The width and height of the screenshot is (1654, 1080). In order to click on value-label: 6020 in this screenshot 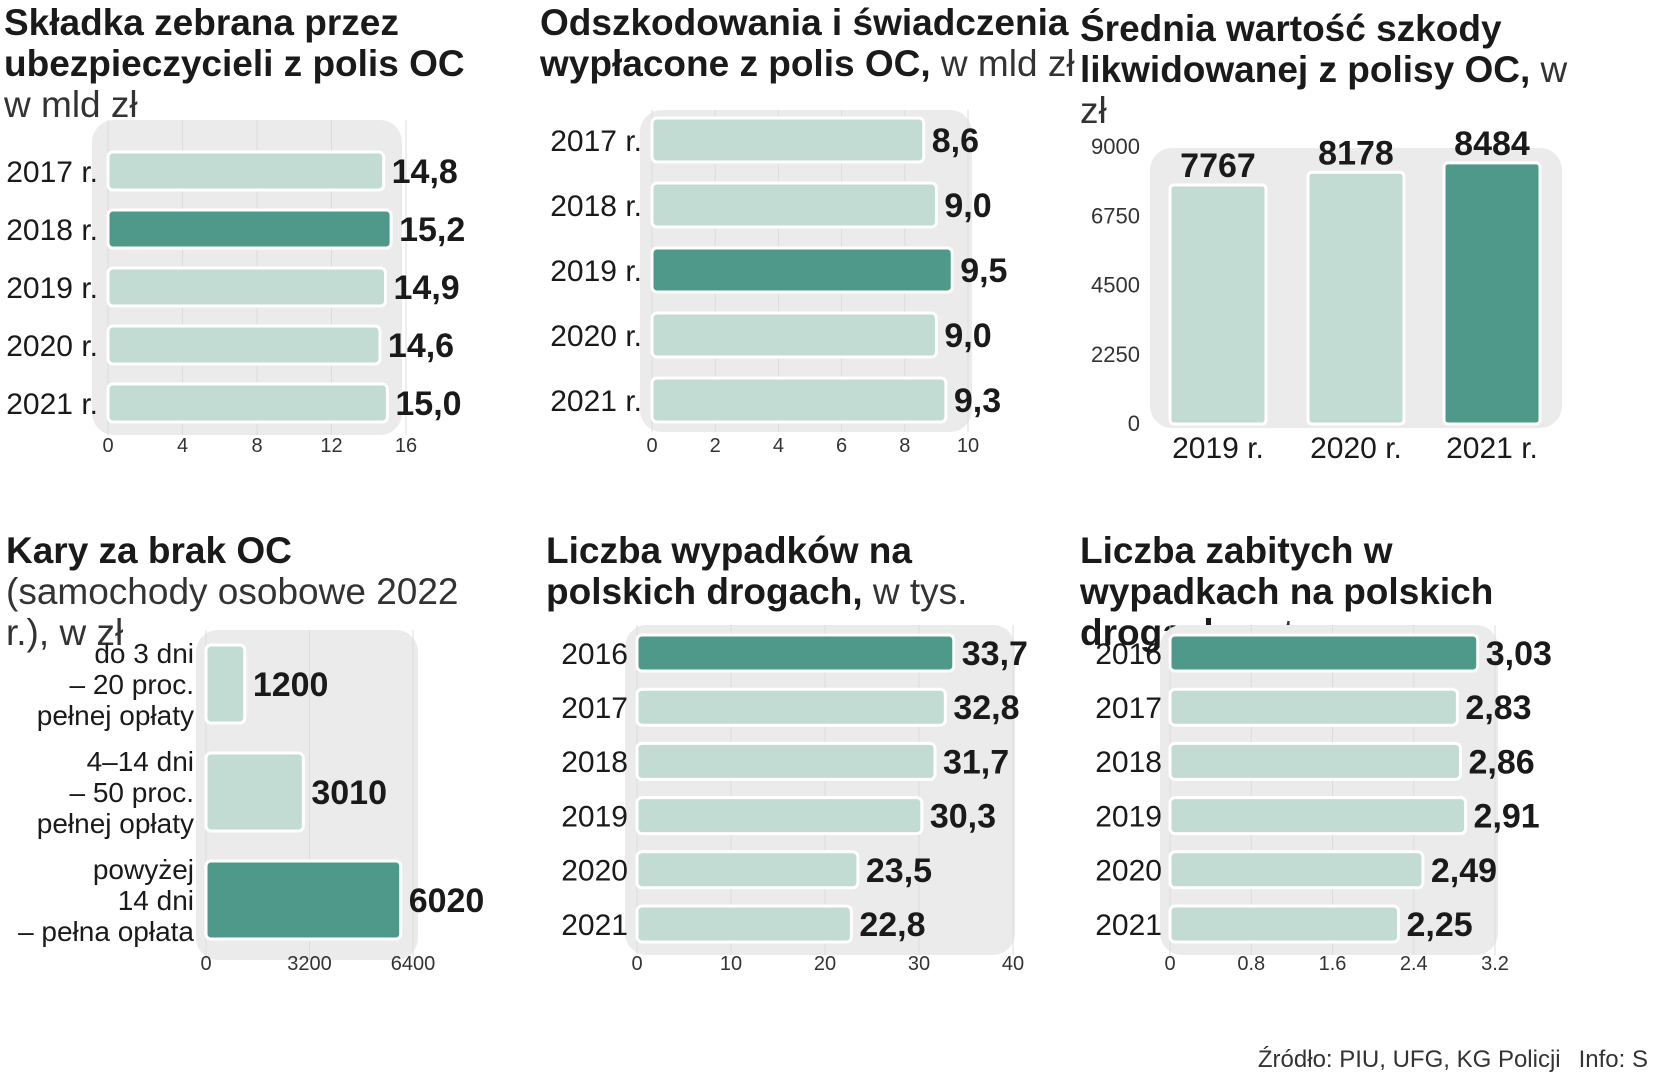, I will do `click(447, 901)`.